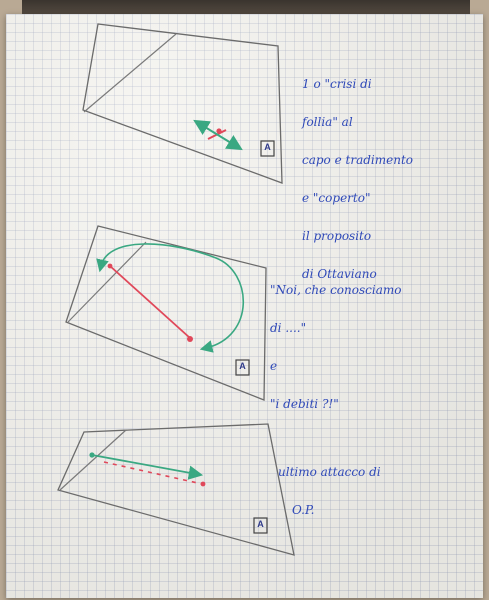 The image size is (489, 600). Describe the element at coordinates (339, 274) in the screenshot. I see `note-line: di Ottaviano` at that location.